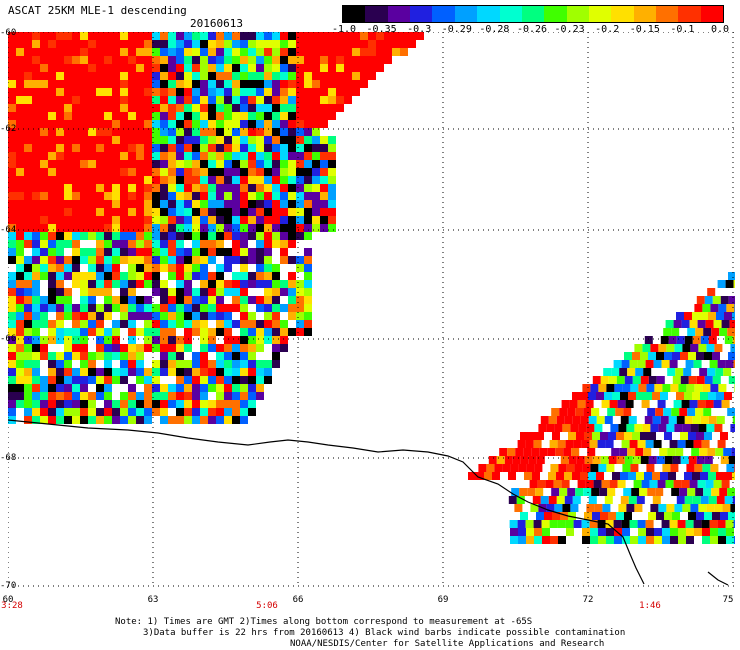 The width and height of the screenshot is (740, 650). I want to click on lat-label-68: -68, so click(8, 458).